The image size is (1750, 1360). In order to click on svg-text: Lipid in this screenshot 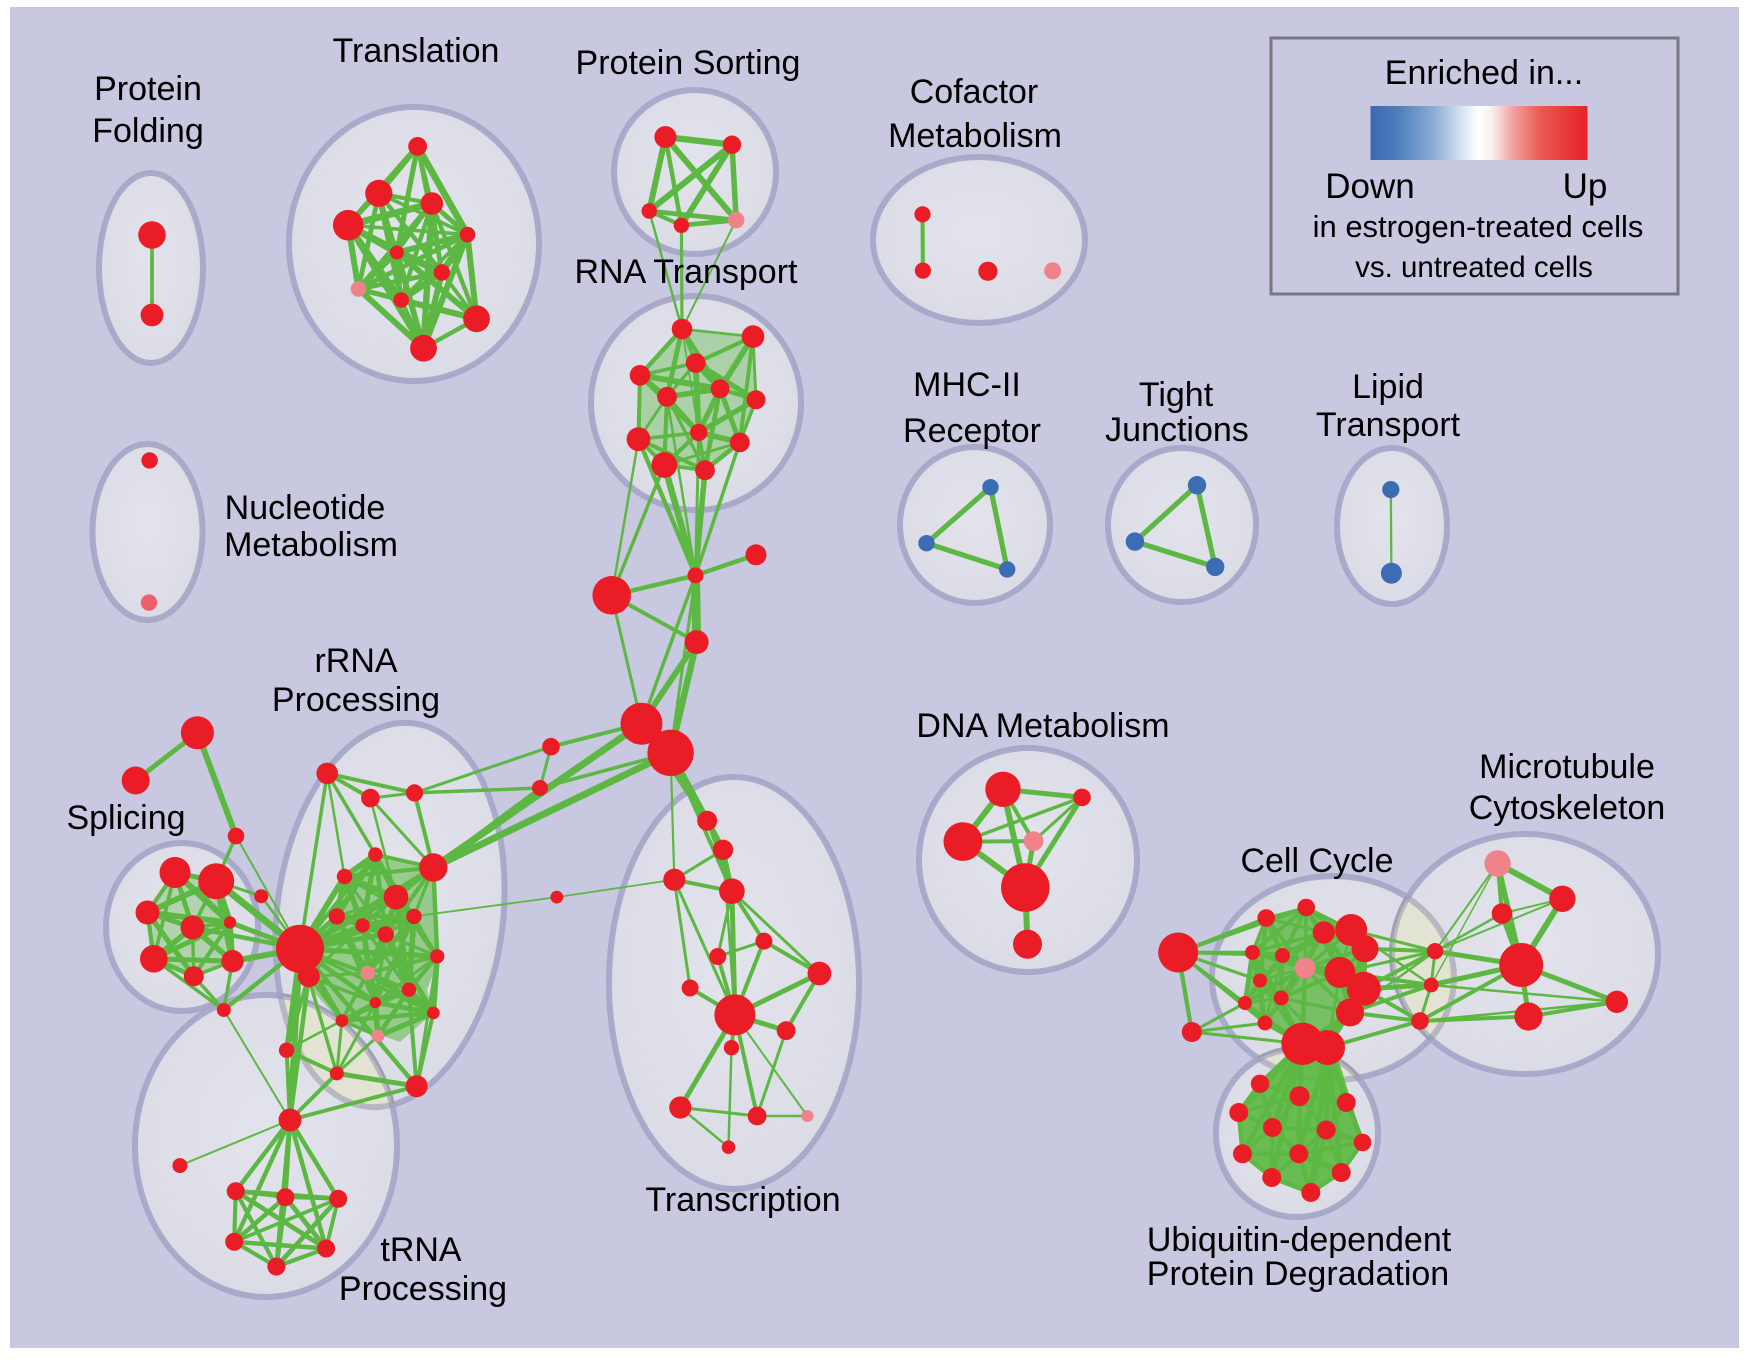, I will do `click(1388, 387)`.